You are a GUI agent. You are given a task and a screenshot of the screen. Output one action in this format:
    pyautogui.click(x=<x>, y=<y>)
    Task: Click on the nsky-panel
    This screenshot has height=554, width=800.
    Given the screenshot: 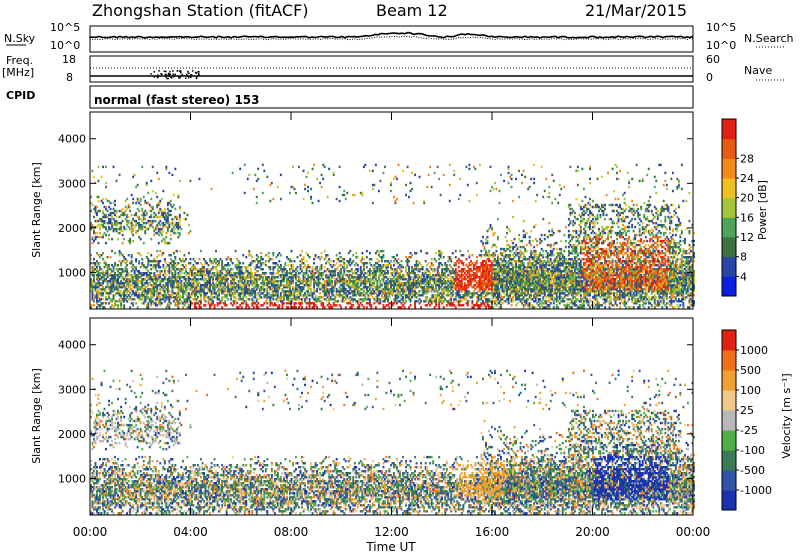 What is the action you would take?
    pyautogui.click(x=391, y=39)
    